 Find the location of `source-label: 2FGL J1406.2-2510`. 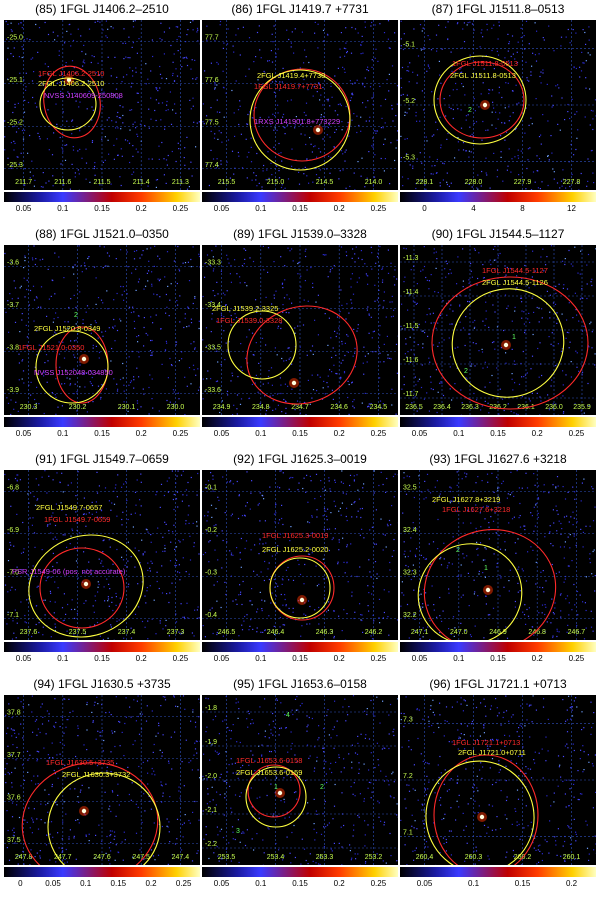

source-label: 2FGL J1406.2-2510 is located at coordinates (71, 83).